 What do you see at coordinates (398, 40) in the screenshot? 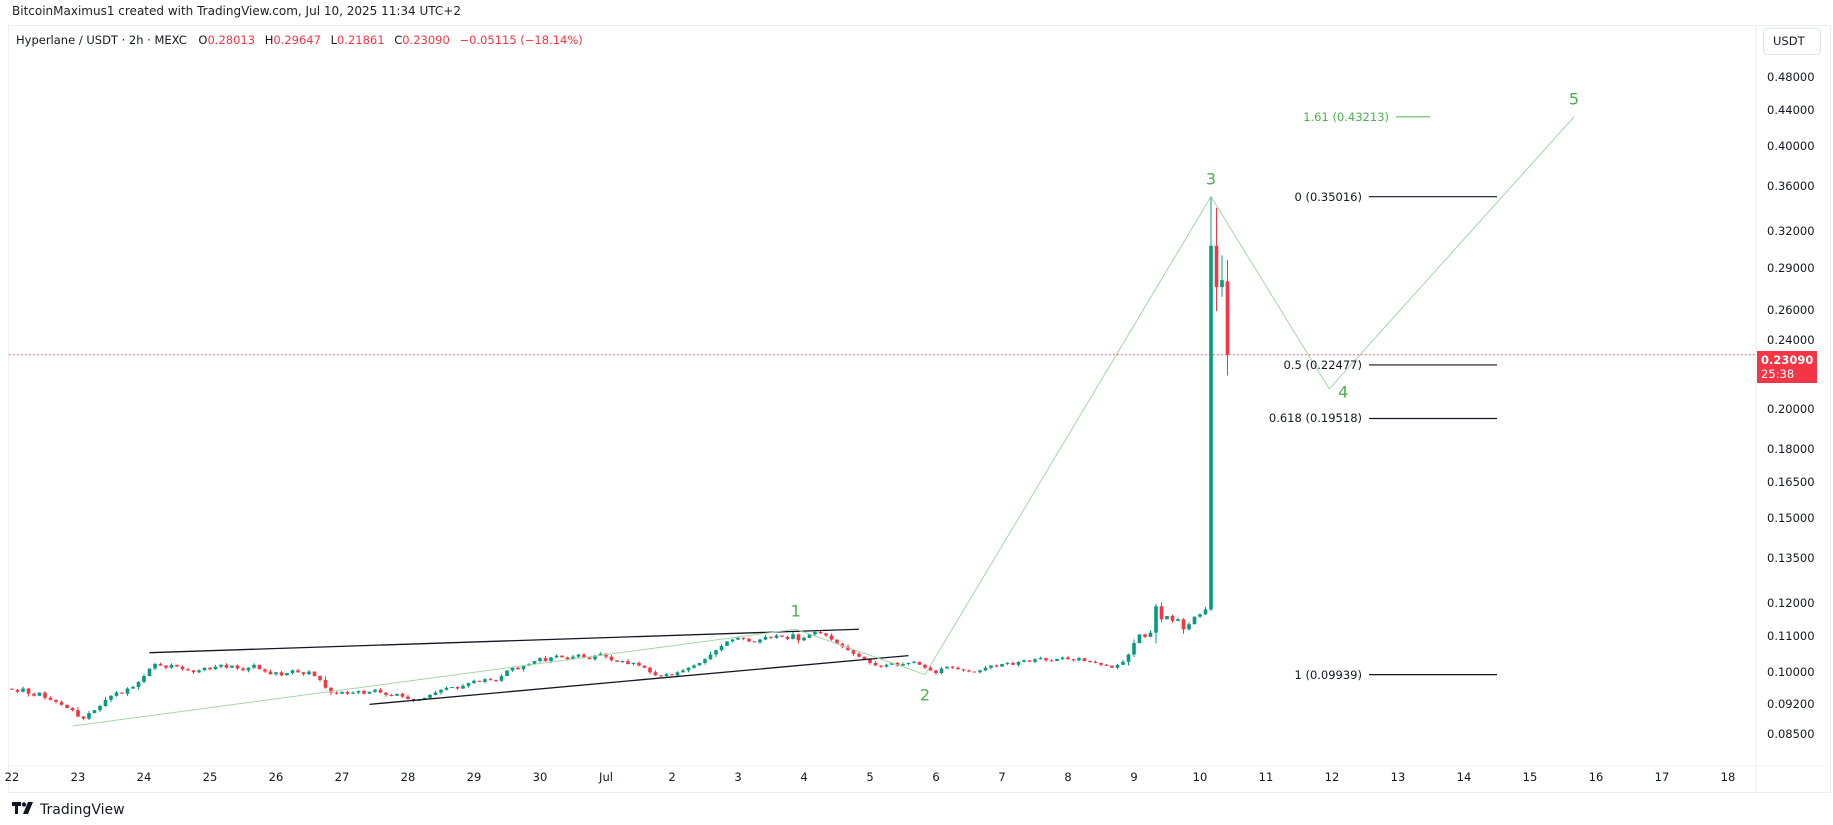
I see `close-label: C` at bounding box center [398, 40].